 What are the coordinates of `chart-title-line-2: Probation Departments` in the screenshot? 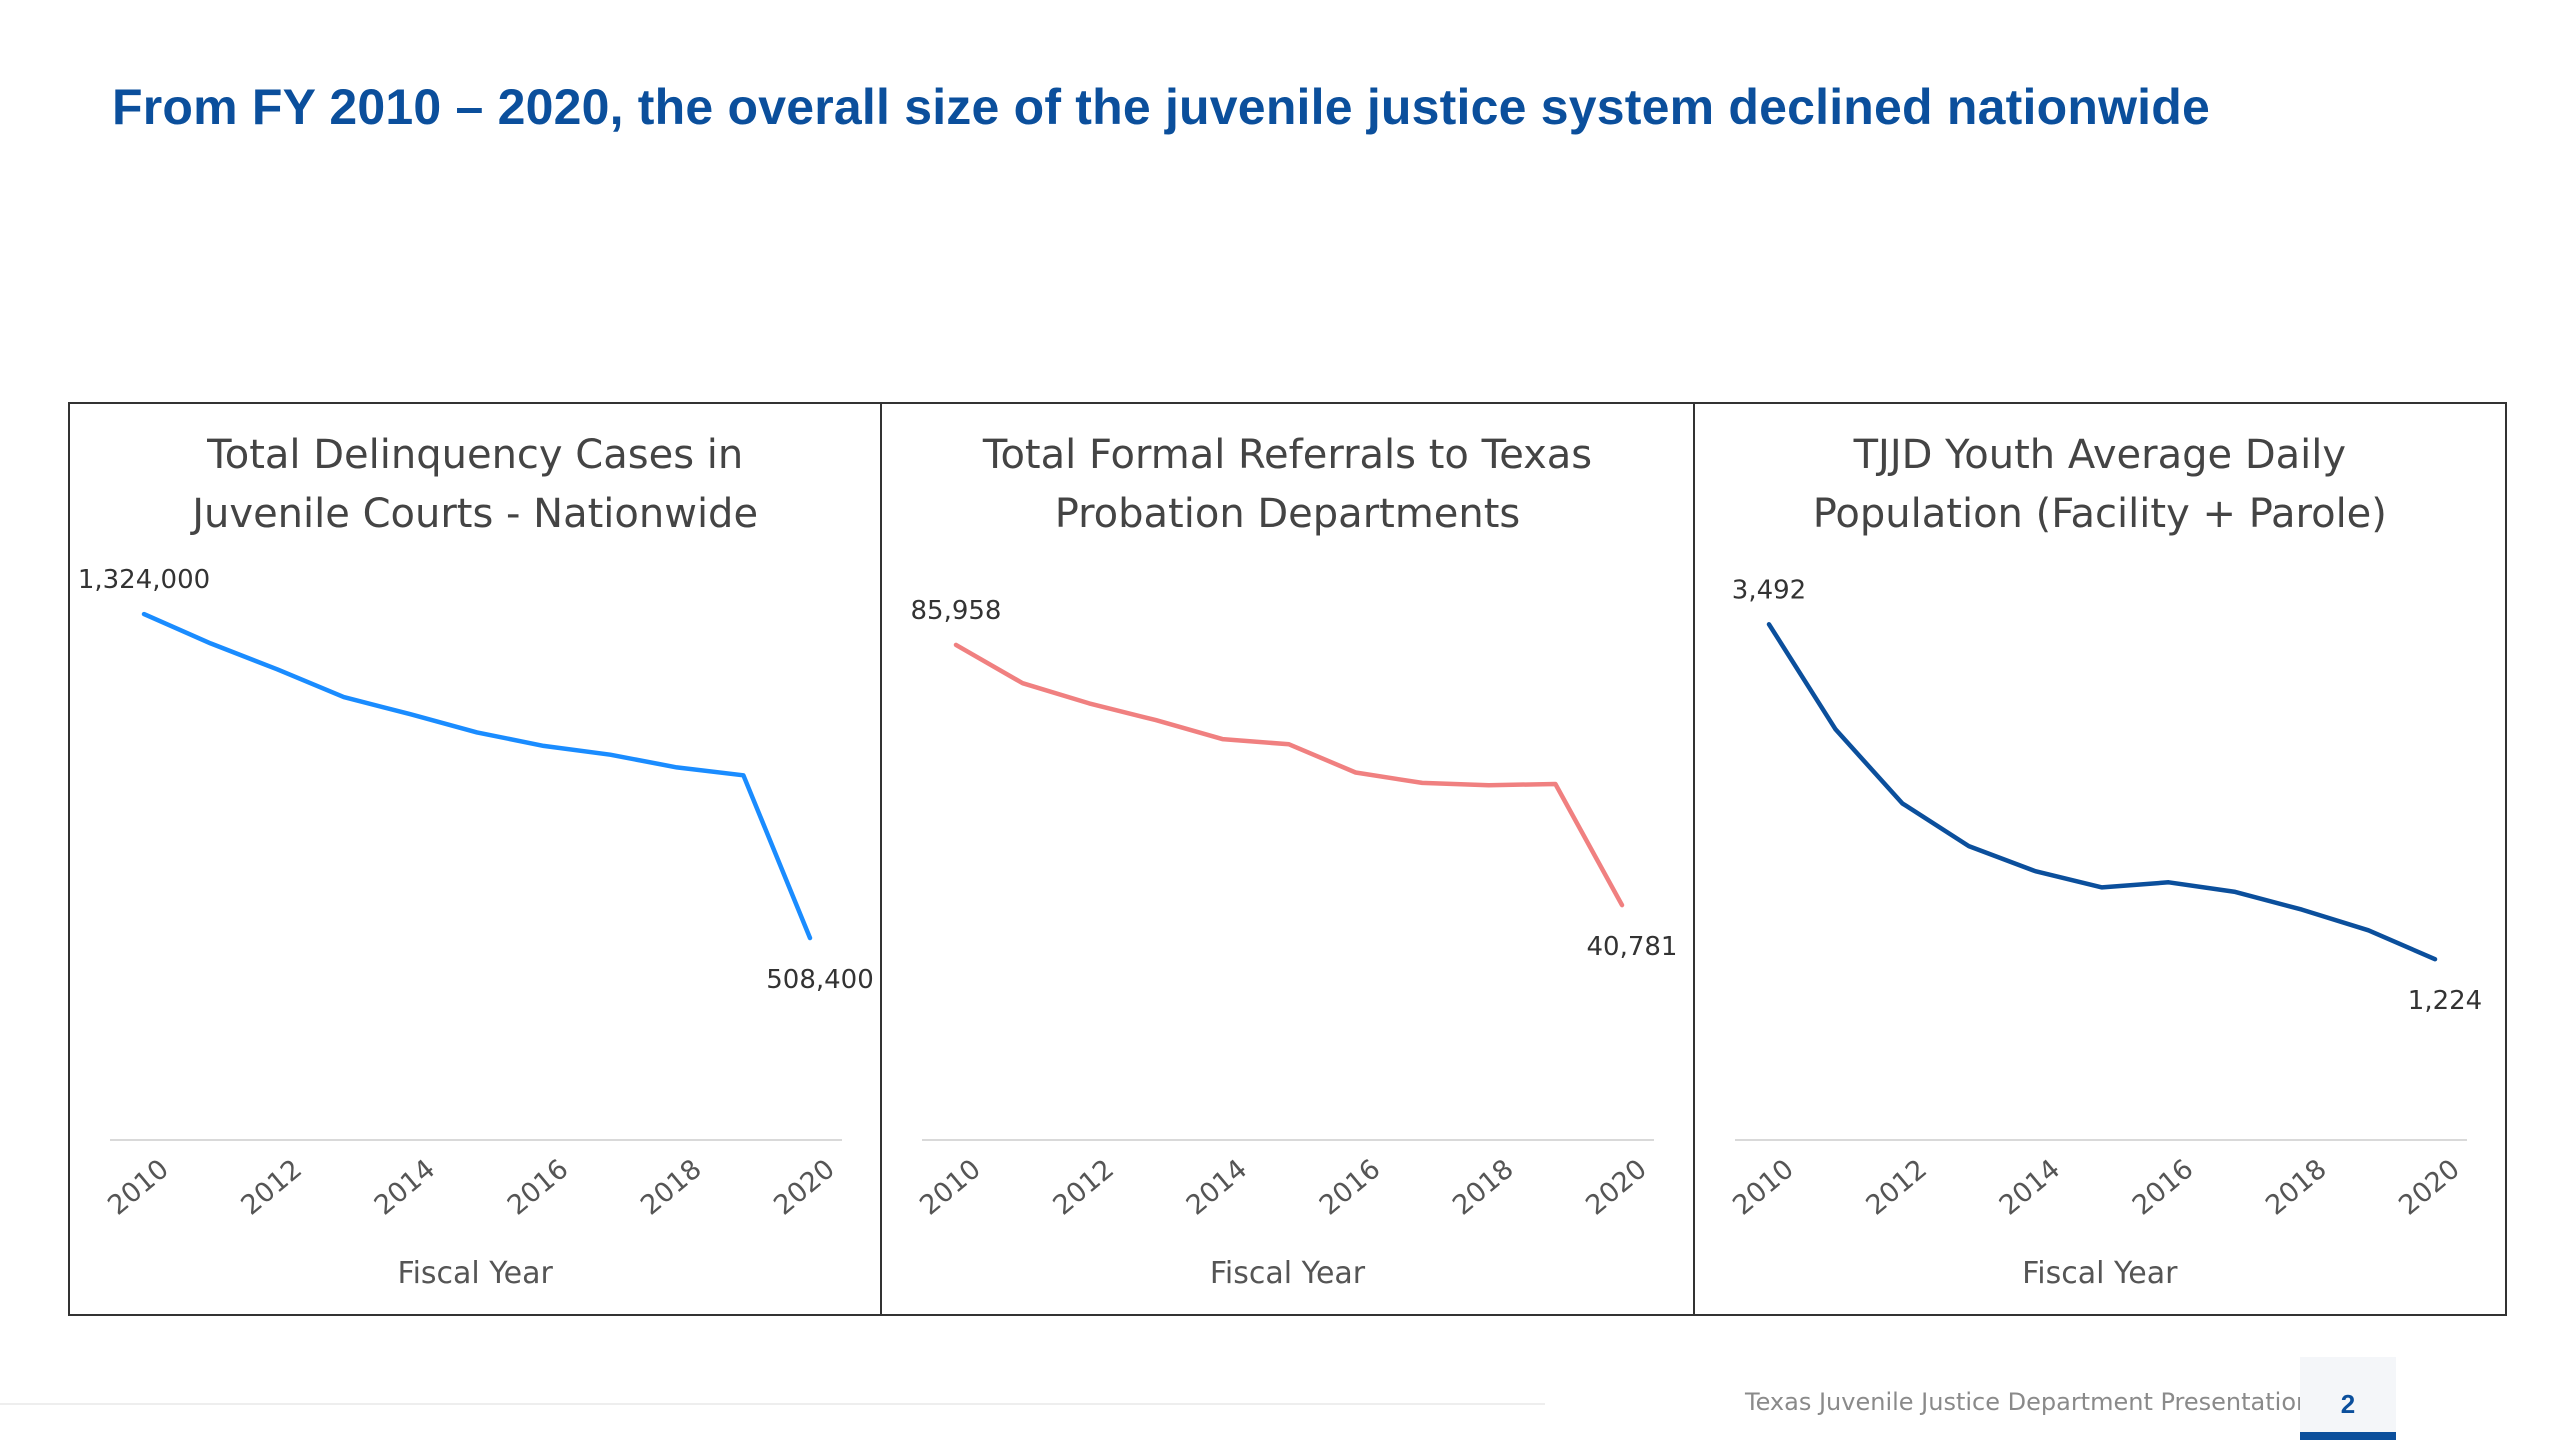 It's located at (1287, 514).